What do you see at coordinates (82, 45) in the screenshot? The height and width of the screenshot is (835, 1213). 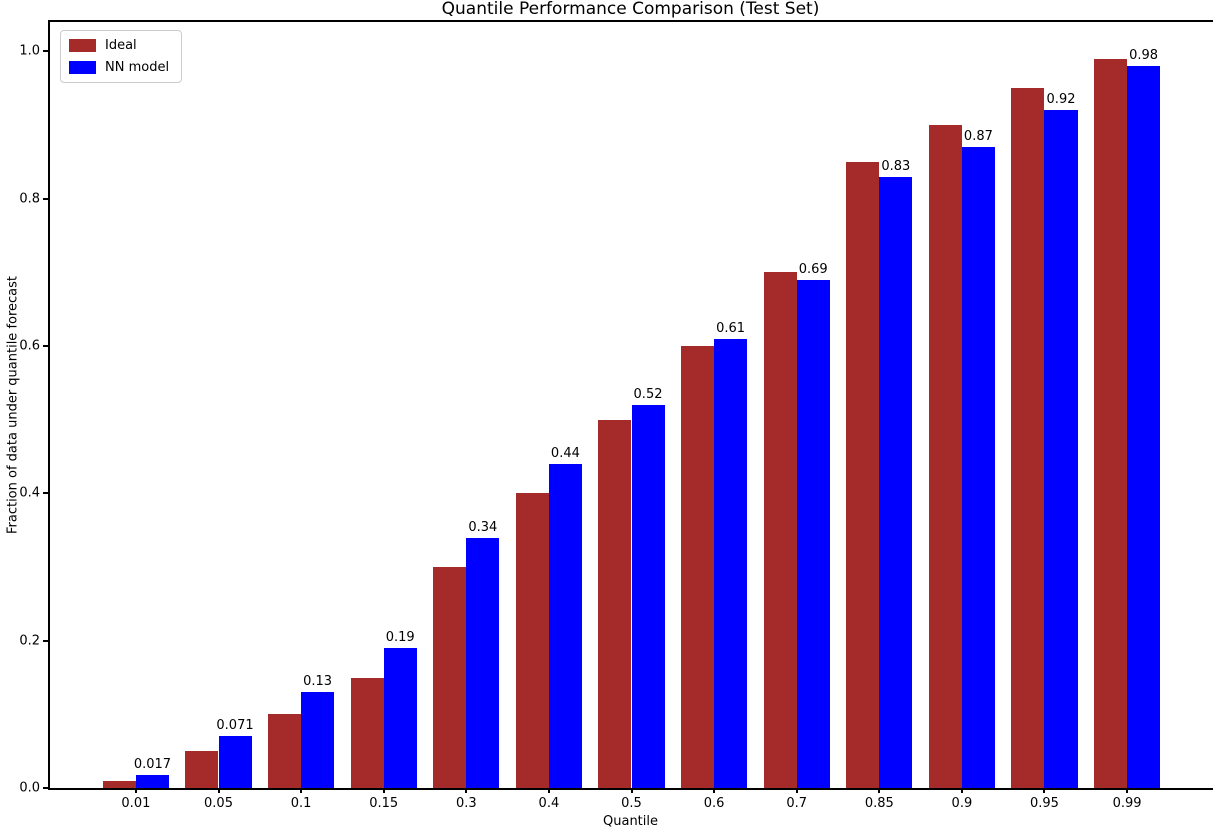 I see `legend-swatch-ideal` at bounding box center [82, 45].